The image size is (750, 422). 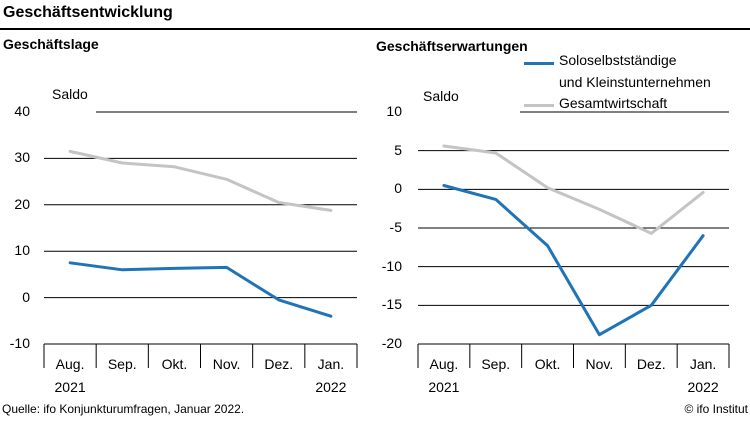 What do you see at coordinates (391, 265) in the screenshot?
I see `ytick-erw-4: -10` at bounding box center [391, 265].